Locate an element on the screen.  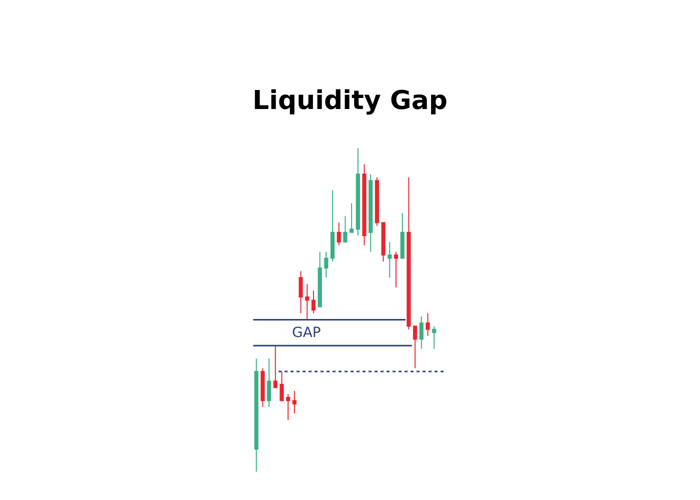
annotation: GAP is located at coordinates (306, 333).